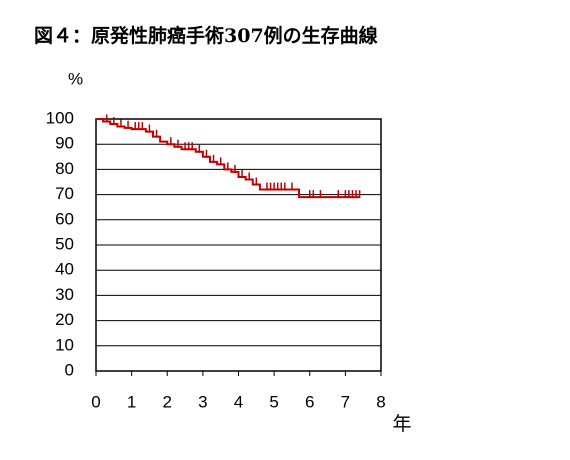 The image size is (570, 460). What do you see at coordinates (64, 193) in the screenshot?
I see `y-tick-label: 70` at bounding box center [64, 193].